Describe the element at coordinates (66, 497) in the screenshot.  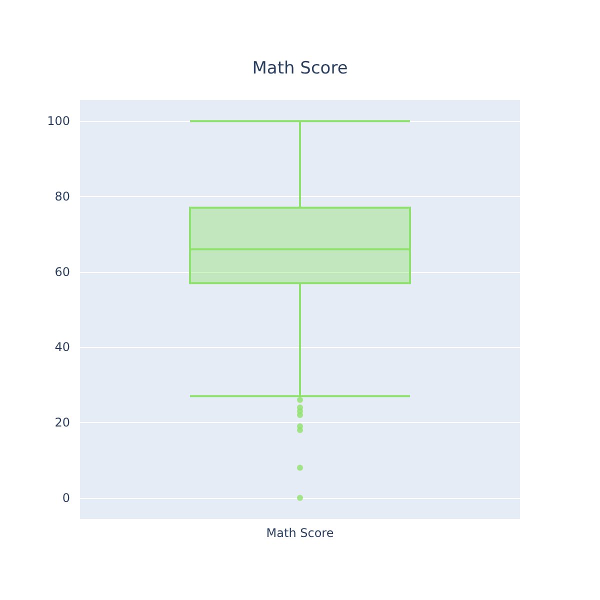
I see `y-tick-label: 0` at that location.